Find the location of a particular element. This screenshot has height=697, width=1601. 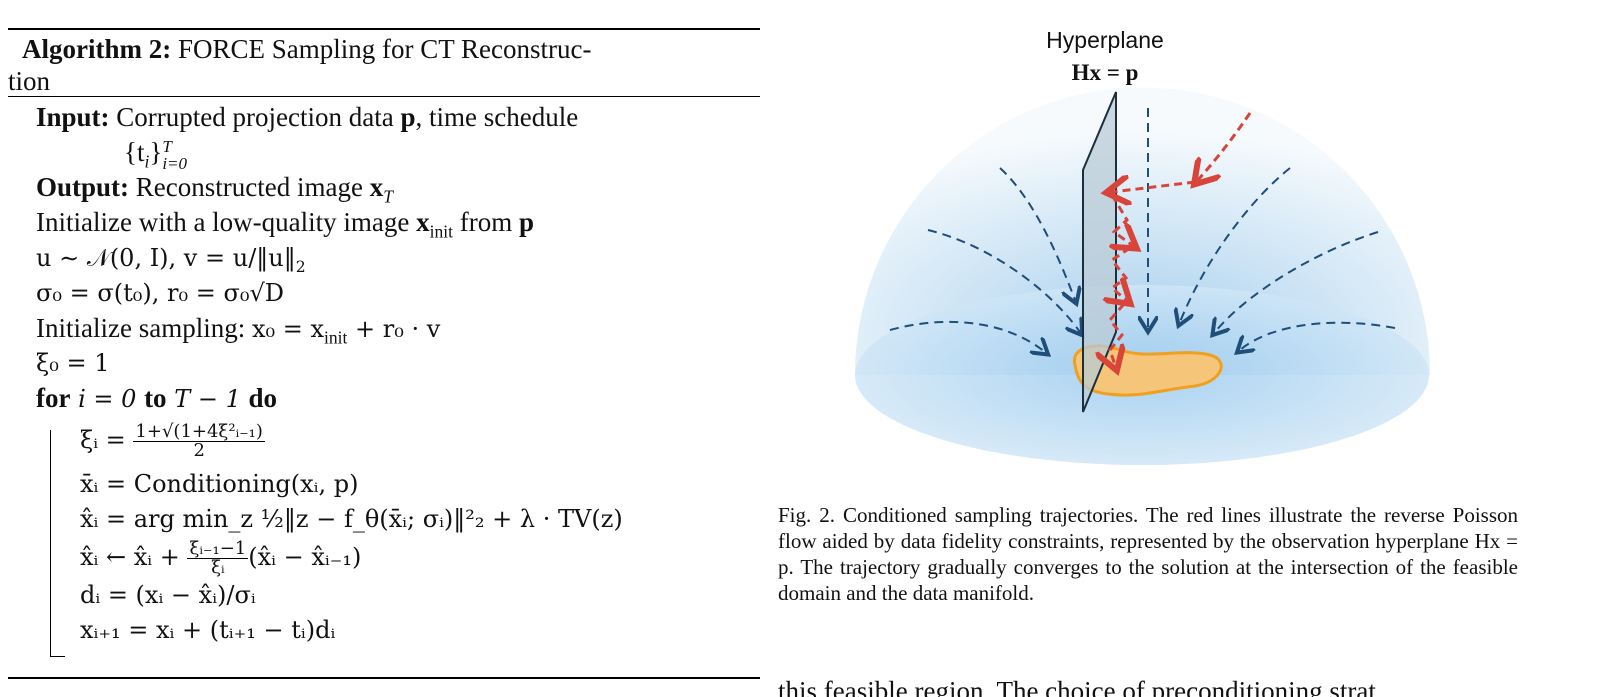

init-text: Initialize with a low-quality image is located at coordinates (226, 222).